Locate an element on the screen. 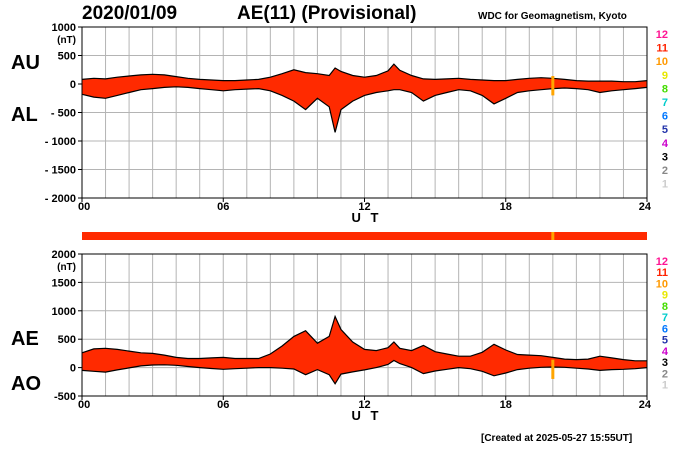 The height and width of the screenshot is (450, 700). au-label: AU is located at coordinates (25, 63).